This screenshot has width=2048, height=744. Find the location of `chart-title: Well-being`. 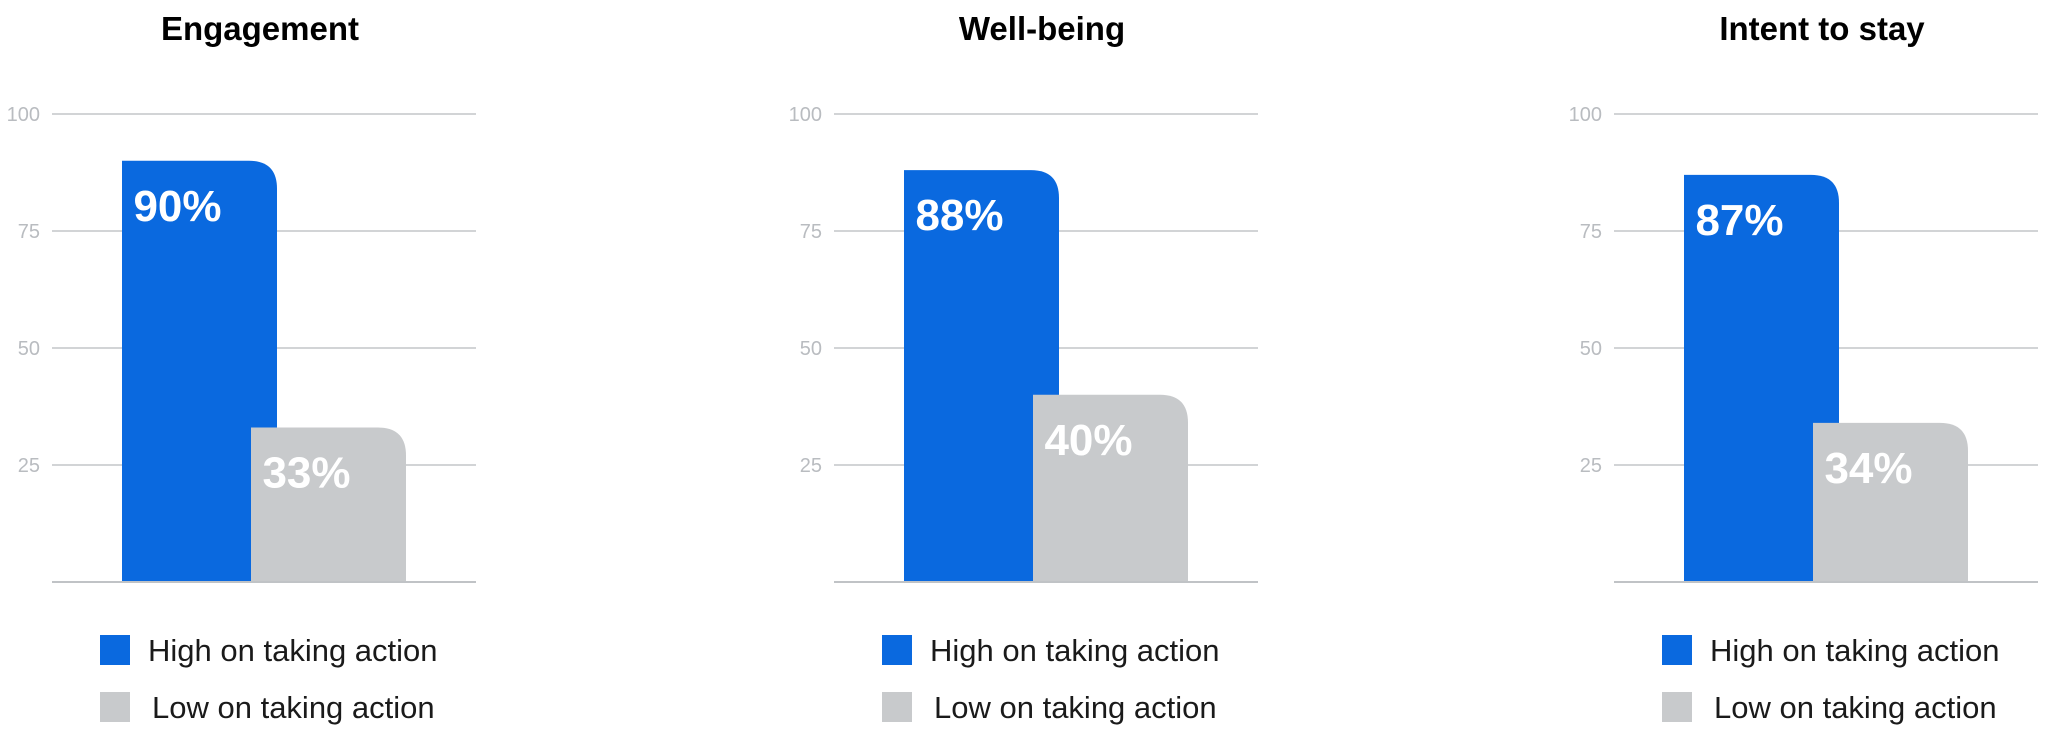

chart-title: Well-being is located at coordinates (1042, 28).